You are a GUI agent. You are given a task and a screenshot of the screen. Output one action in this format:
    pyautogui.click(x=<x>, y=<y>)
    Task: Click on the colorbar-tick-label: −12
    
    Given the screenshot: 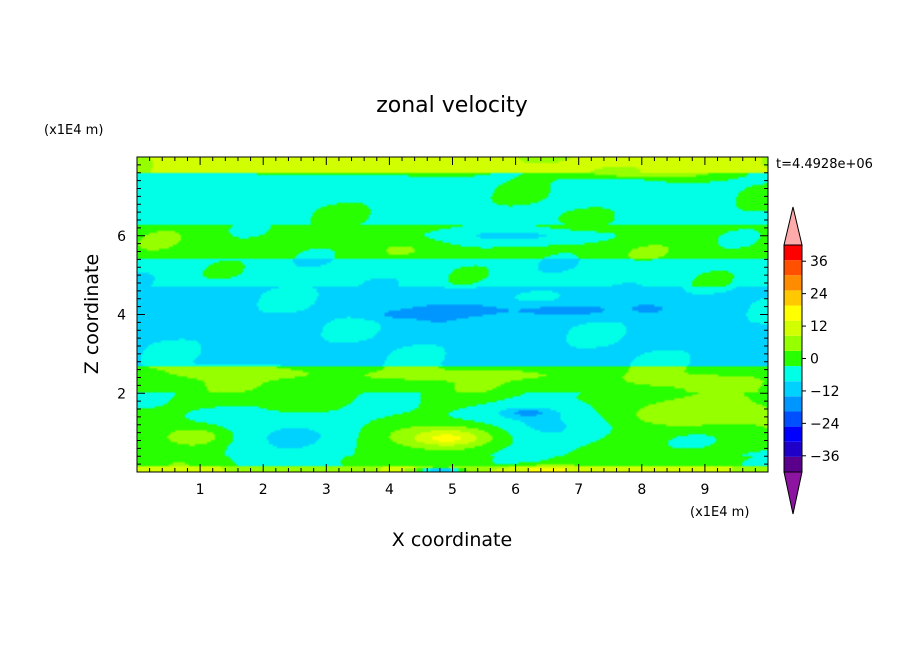 What is the action you would take?
    pyautogui.click(x=825, y=392)
    